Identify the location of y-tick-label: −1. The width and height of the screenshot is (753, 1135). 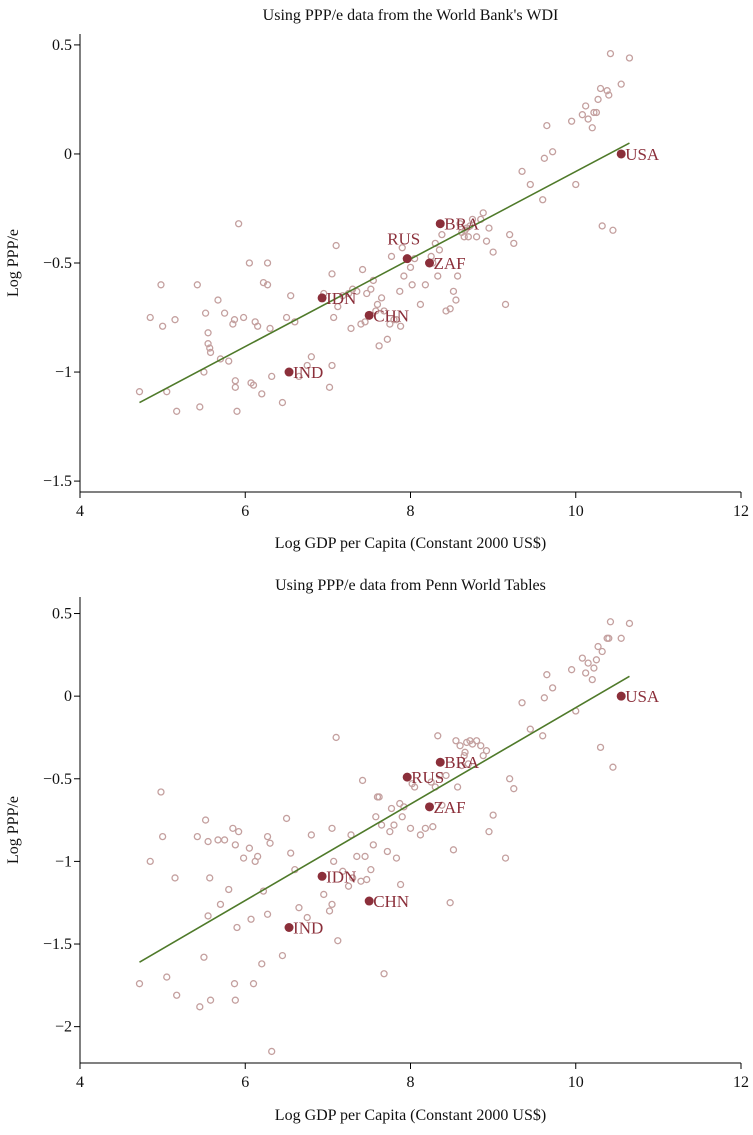
(63, 861).